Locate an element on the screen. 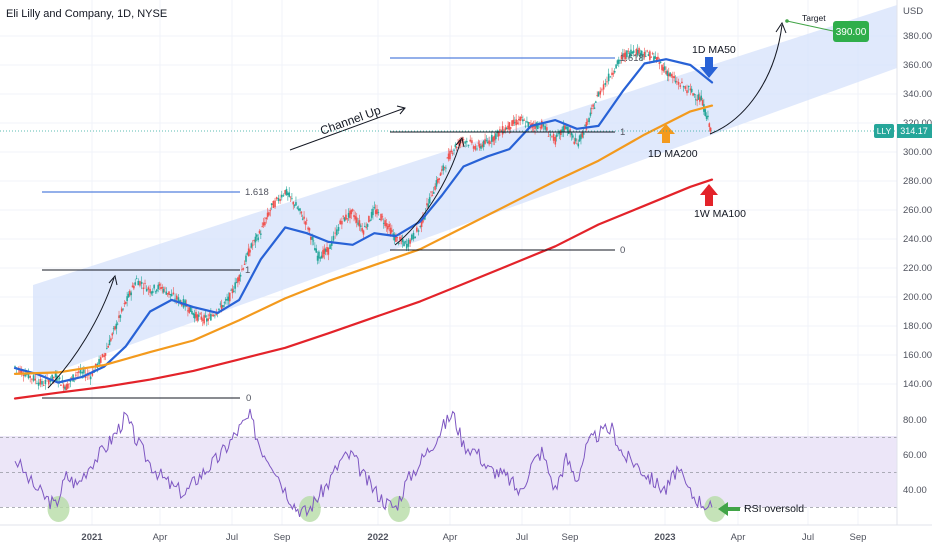  chart-title: Eli Lilly and Company, 1D, NYSE is located at coordinates (86, 14).